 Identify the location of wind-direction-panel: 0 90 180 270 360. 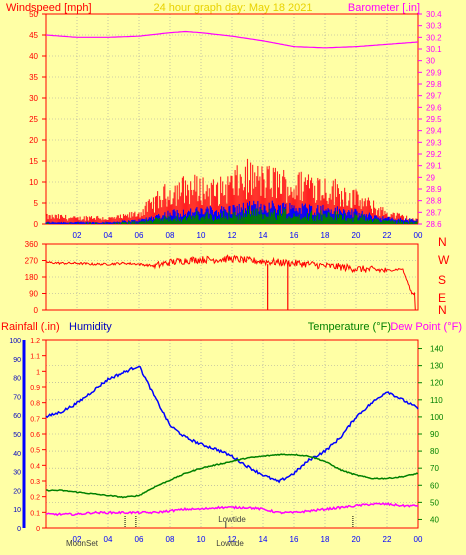
(222, 277).